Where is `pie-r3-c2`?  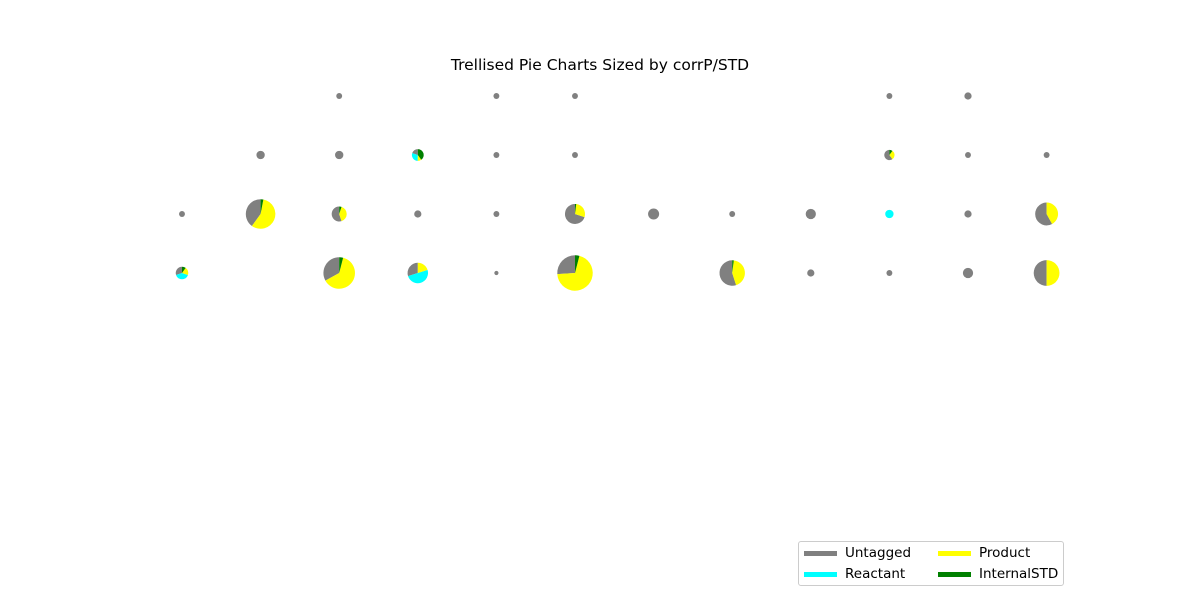
pie-r3-c2 is located at coordinates (339, 273).